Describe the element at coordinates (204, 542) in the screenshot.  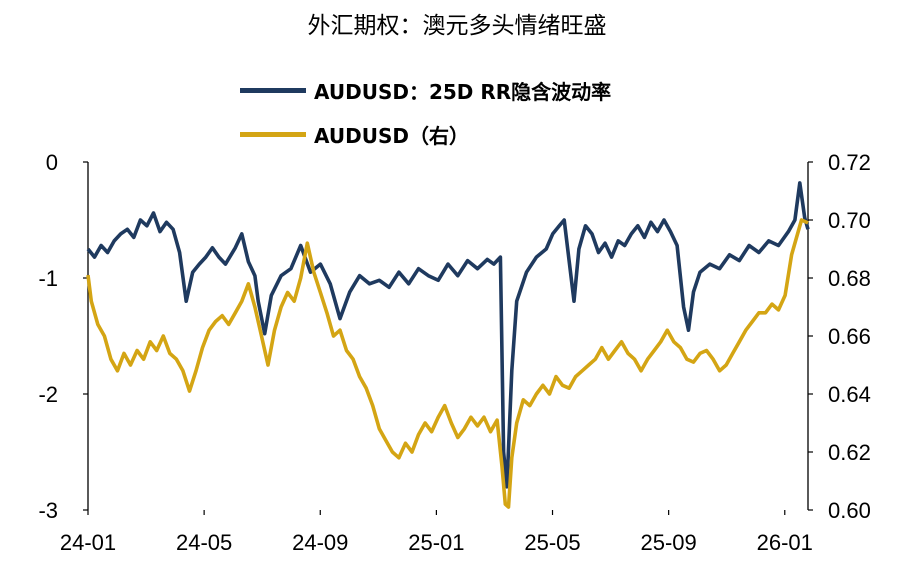
I see `x-tick-label: 24-05` at that location.